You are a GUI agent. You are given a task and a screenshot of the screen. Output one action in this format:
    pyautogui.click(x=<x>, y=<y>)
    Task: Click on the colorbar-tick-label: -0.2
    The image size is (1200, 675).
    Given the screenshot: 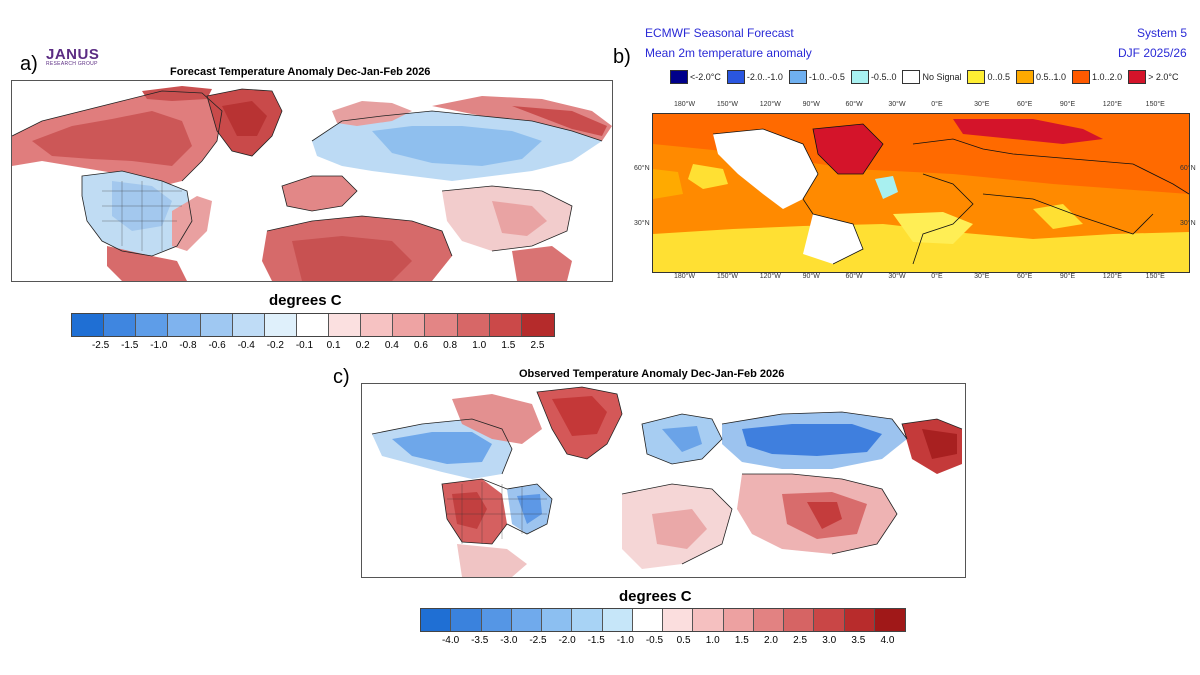 What is the action you would take?
    pyautogui.click(x=275, y=345)
    